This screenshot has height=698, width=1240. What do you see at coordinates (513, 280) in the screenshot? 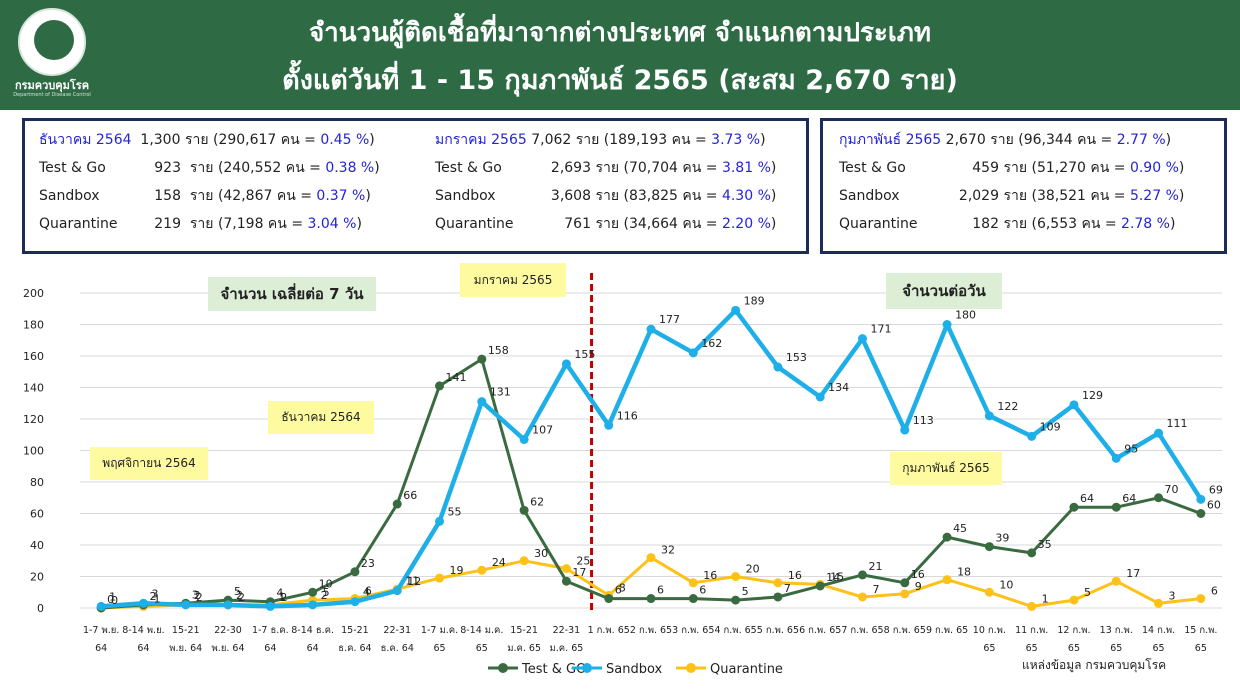
I see `jan-annotation: มกราคม 2565` at bounding box center [513, 280].